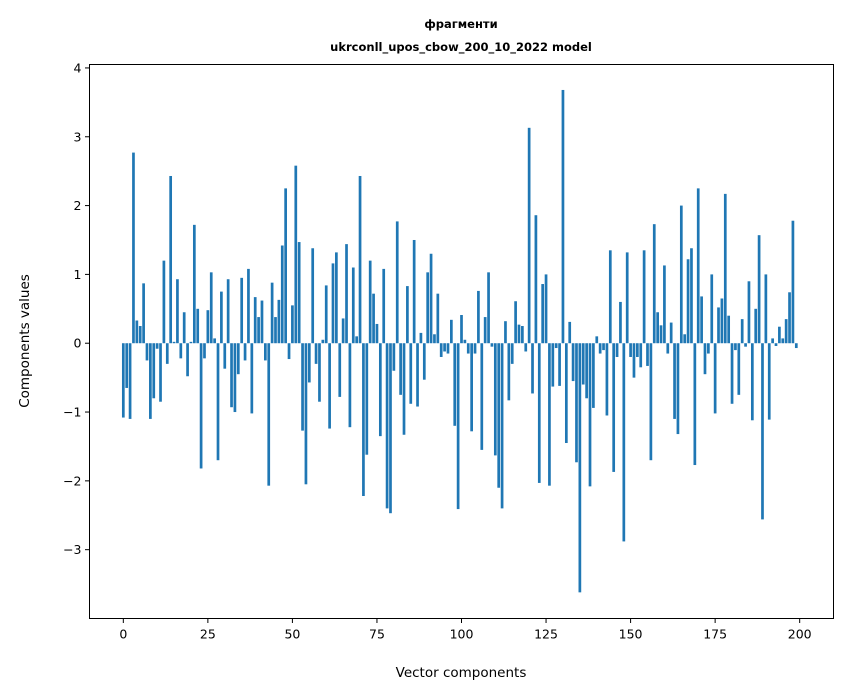 The height and width of the screenshot is (700, 847). Describe the element at coordinates (78, 274) in the screenshot. I see `y-tick-label: 1` at that location.